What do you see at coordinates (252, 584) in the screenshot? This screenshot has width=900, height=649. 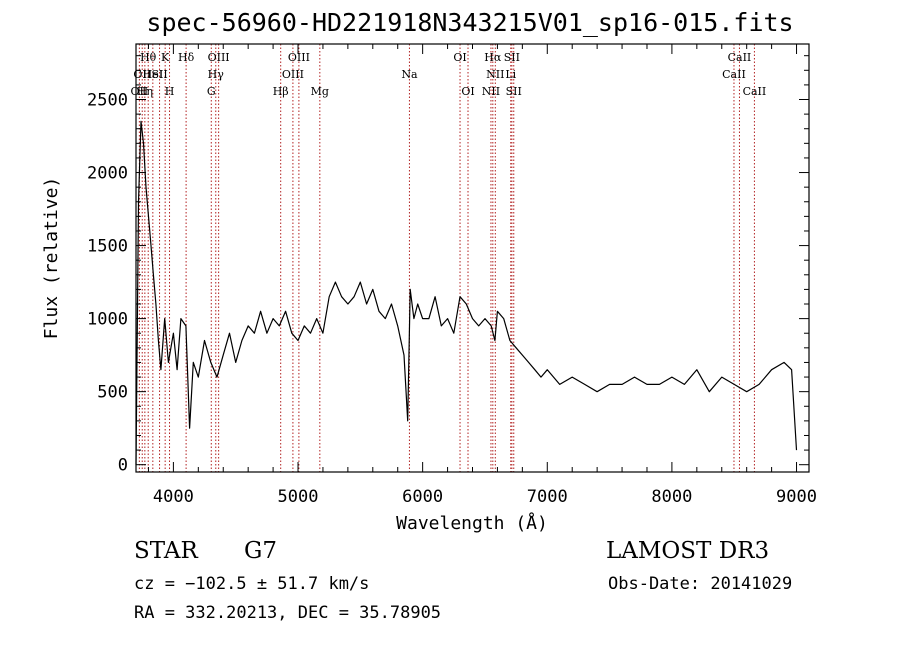 I see `redshift-readout: cz = −102.5 ± 51.7 km/s` at bounding box center [252, 584].